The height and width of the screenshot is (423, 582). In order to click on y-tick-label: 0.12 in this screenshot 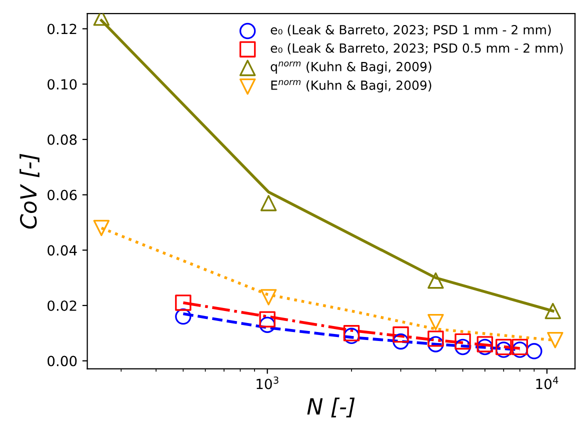, I will do `click(62, 29)`.